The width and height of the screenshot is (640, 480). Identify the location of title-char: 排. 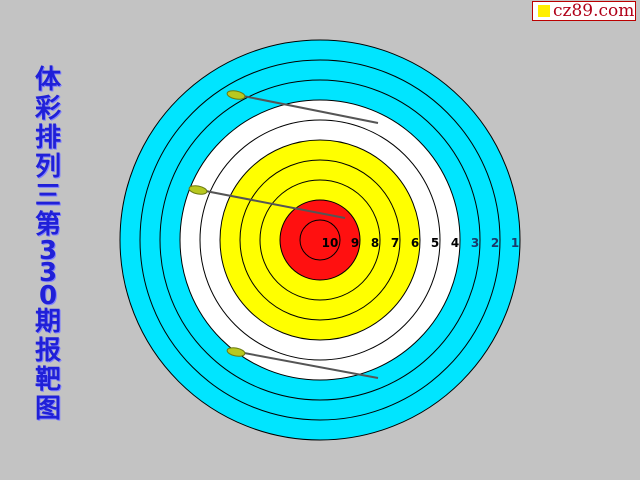
(47, 138).